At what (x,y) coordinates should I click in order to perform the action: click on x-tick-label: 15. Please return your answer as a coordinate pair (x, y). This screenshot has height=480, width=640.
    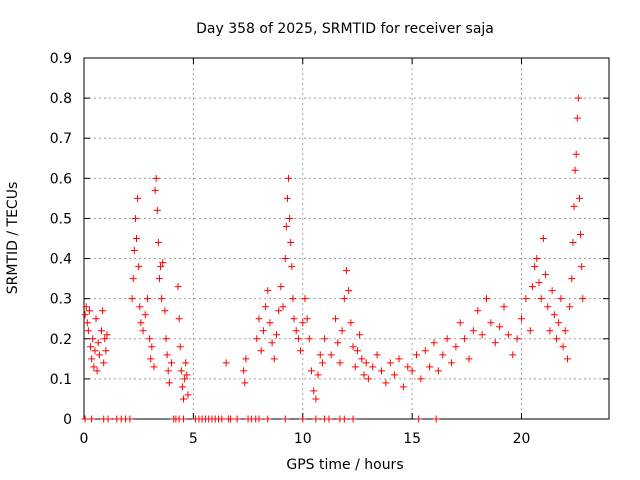
    Looking at the image, I should click on (412, 439).